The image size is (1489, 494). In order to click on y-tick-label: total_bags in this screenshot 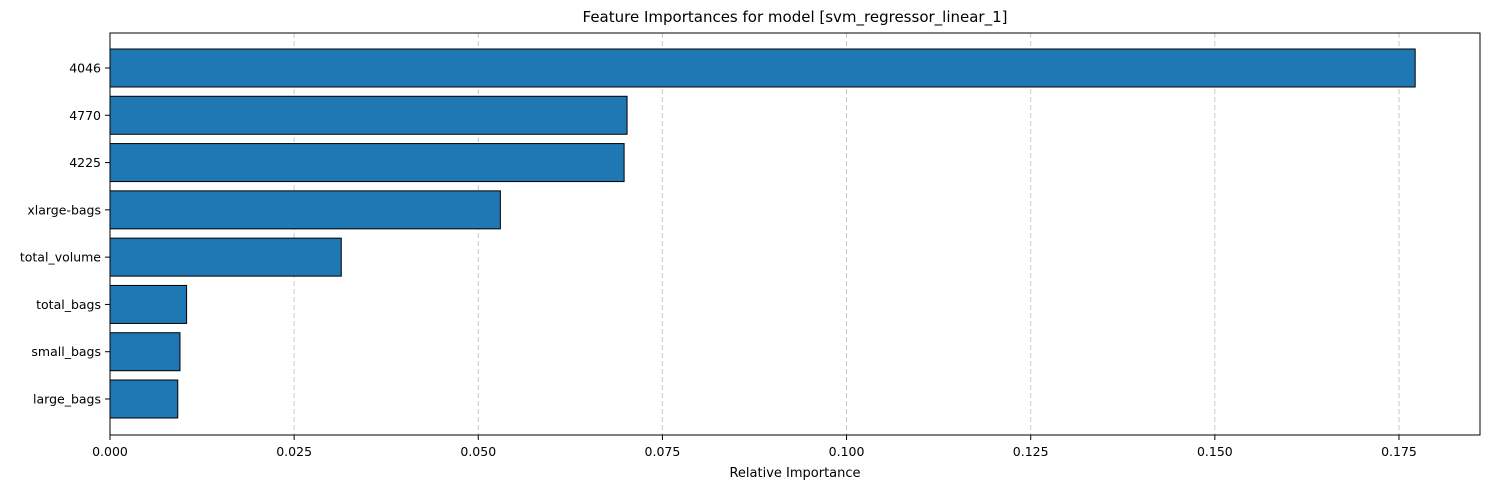, I will do `click(68, 304)`.